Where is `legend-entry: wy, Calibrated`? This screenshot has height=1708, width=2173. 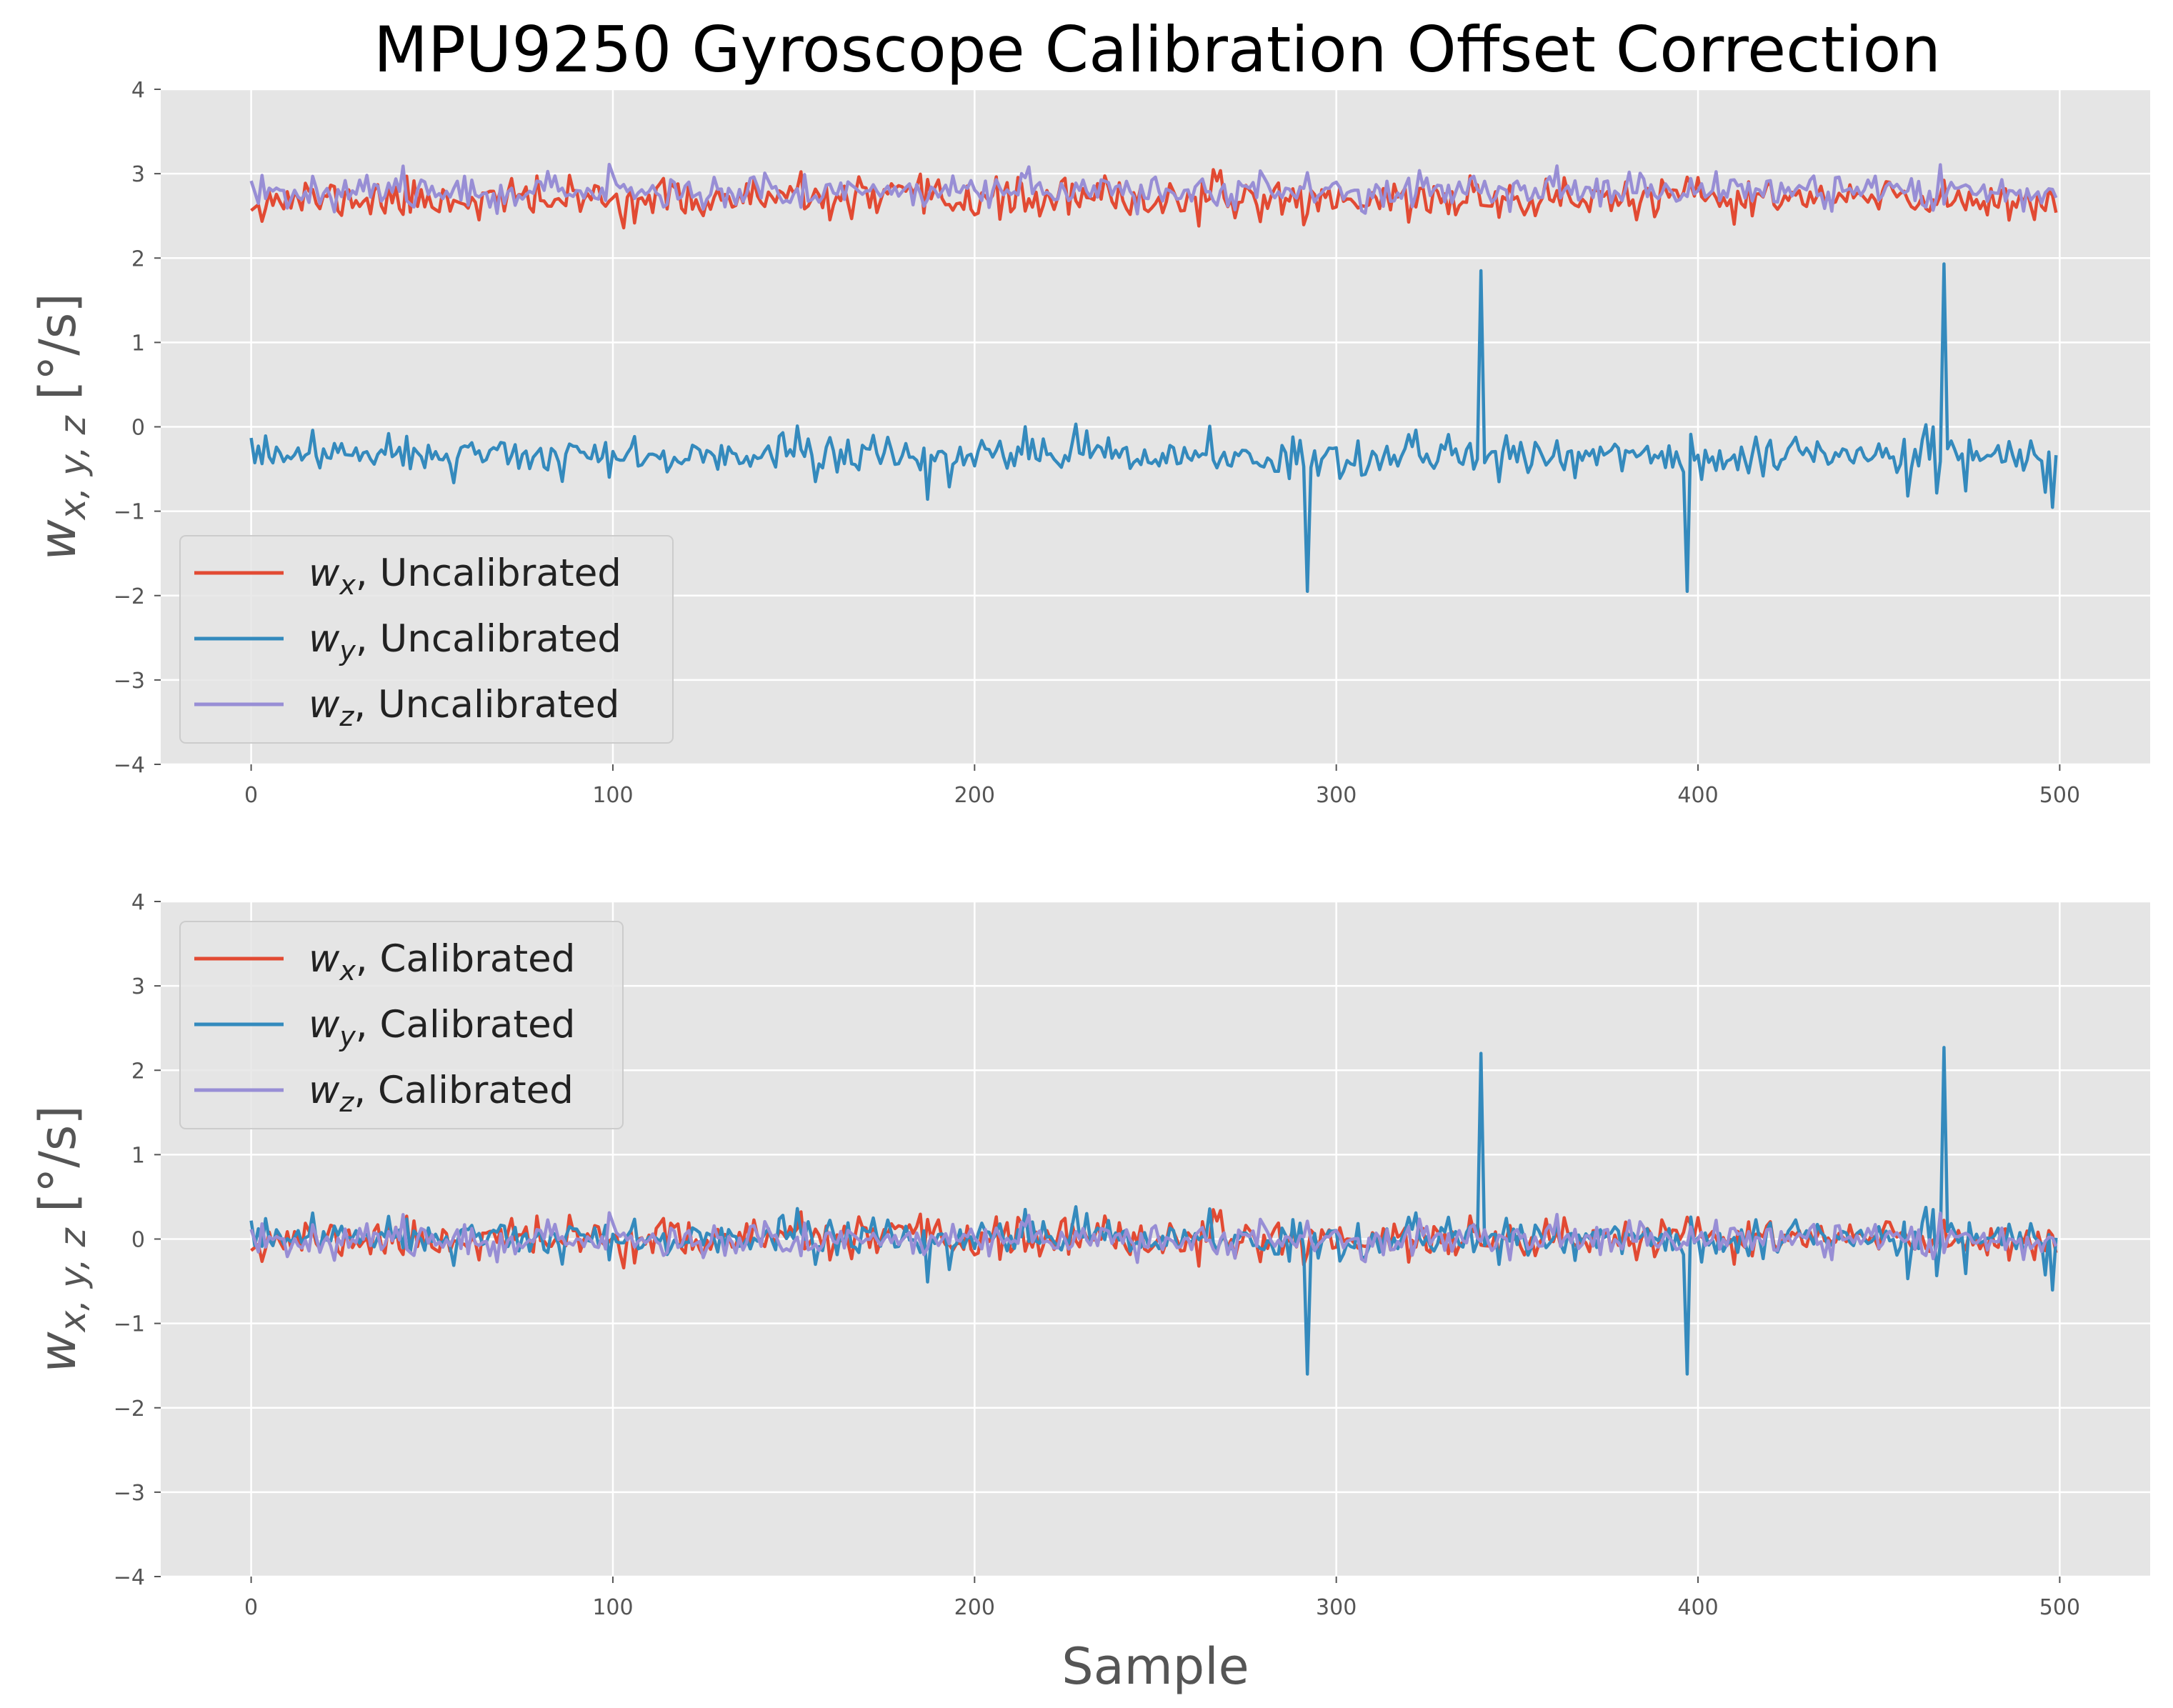
legend-entry: wy, Calibrated is located at coordinates (442, 1027).